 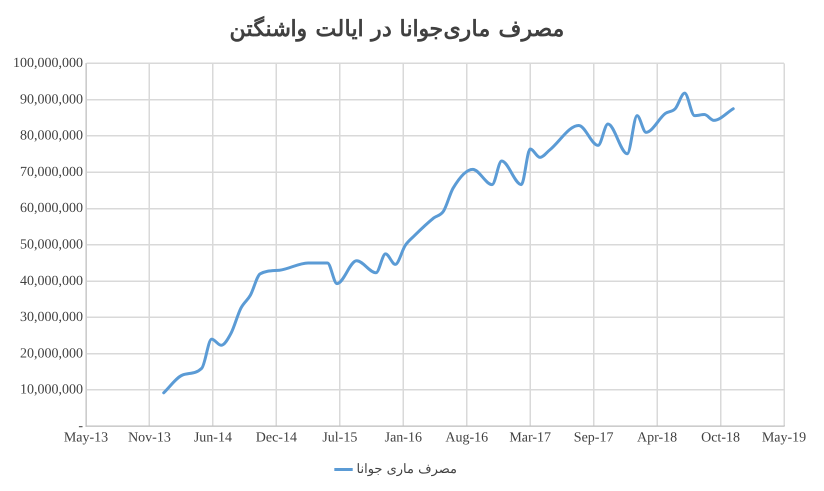 What do you see at coordinates (406, 469) in the screenshot?
I see `legend-label: مصرف ماری جوانا` at bounding box center [406, 469].